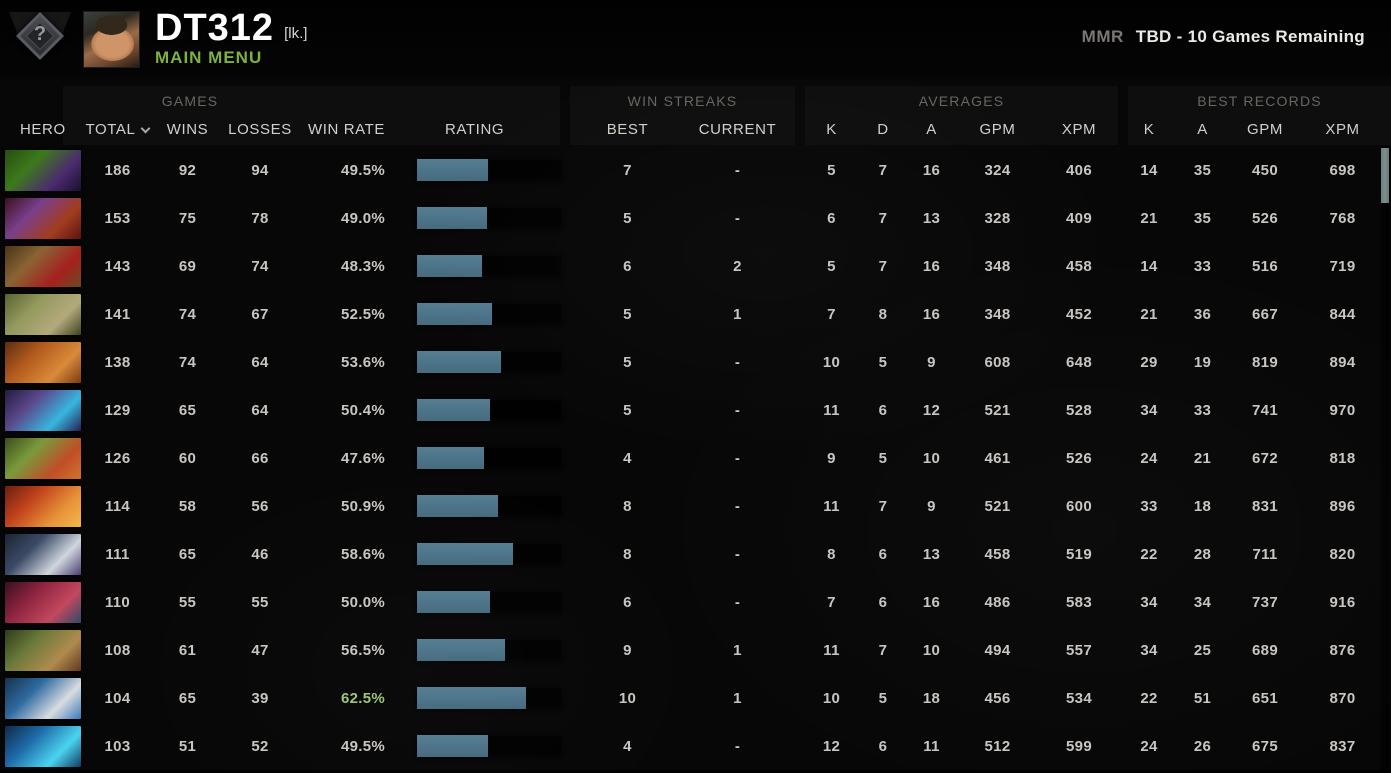 This screenshot has width=1391, height=773. I want to click on total-games-value: 110, so click(117, 602).